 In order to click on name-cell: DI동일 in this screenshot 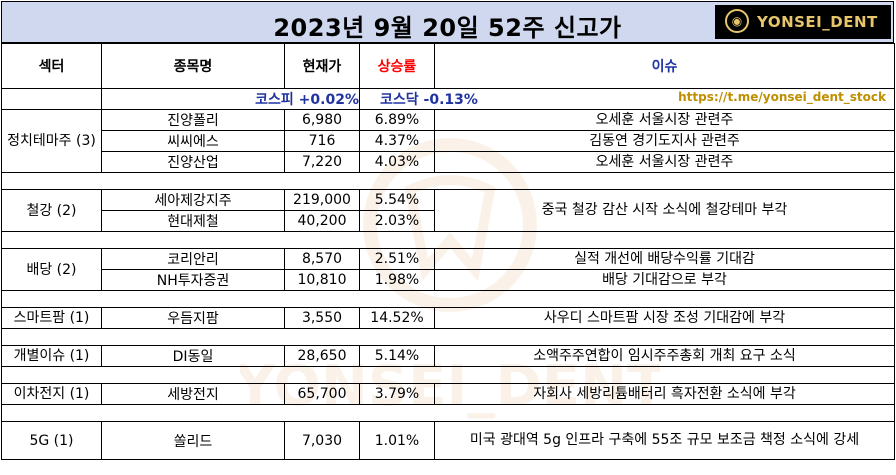, I will do `click(193, 356)`.